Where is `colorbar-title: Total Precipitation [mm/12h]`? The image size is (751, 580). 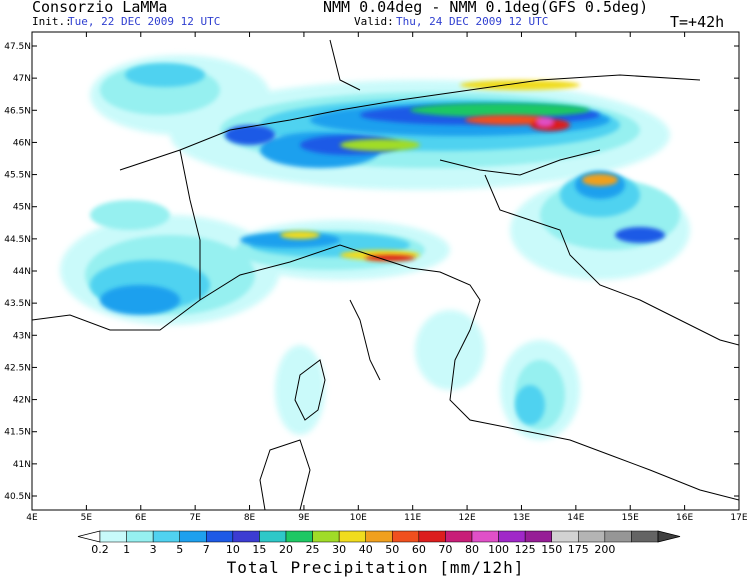
colorbar-title: Total Precipitation [mm/12h] is located at coordinates (375, 567).